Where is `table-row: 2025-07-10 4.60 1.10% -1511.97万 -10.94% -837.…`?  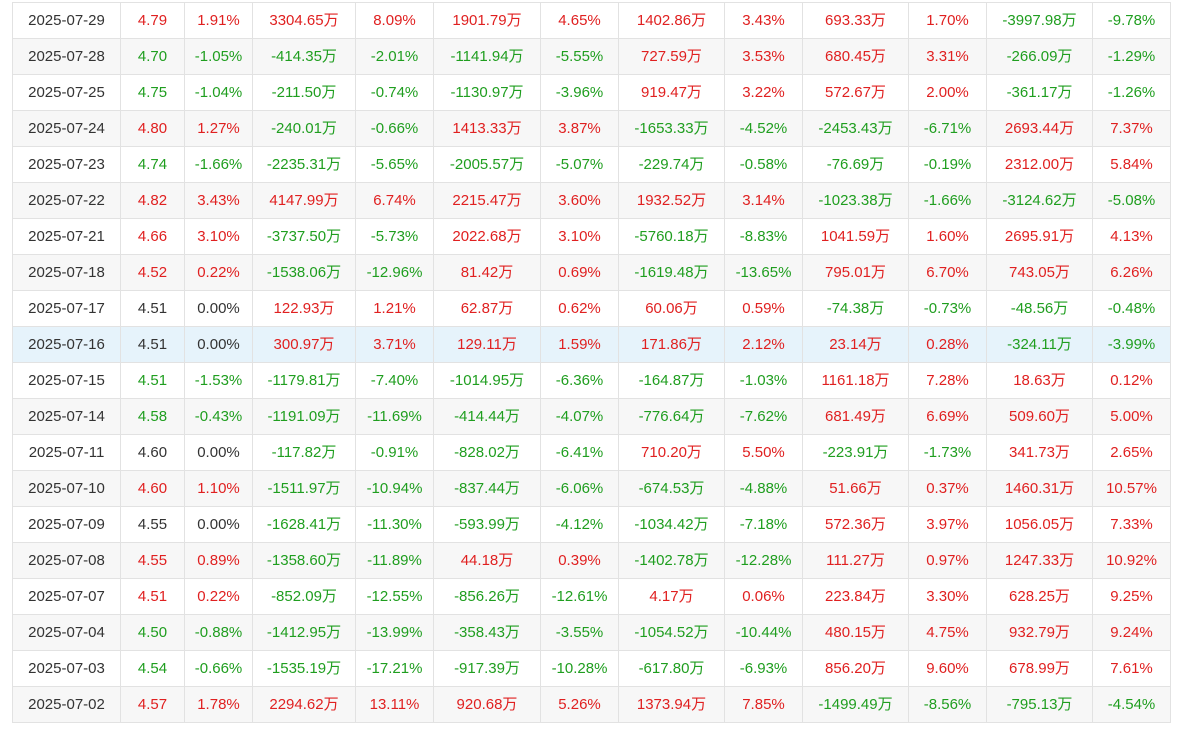 table-row: 2025-07-10 4.60 1.10% -1511.97万 -10.94% -837.… is located at coordinates (591, 488).